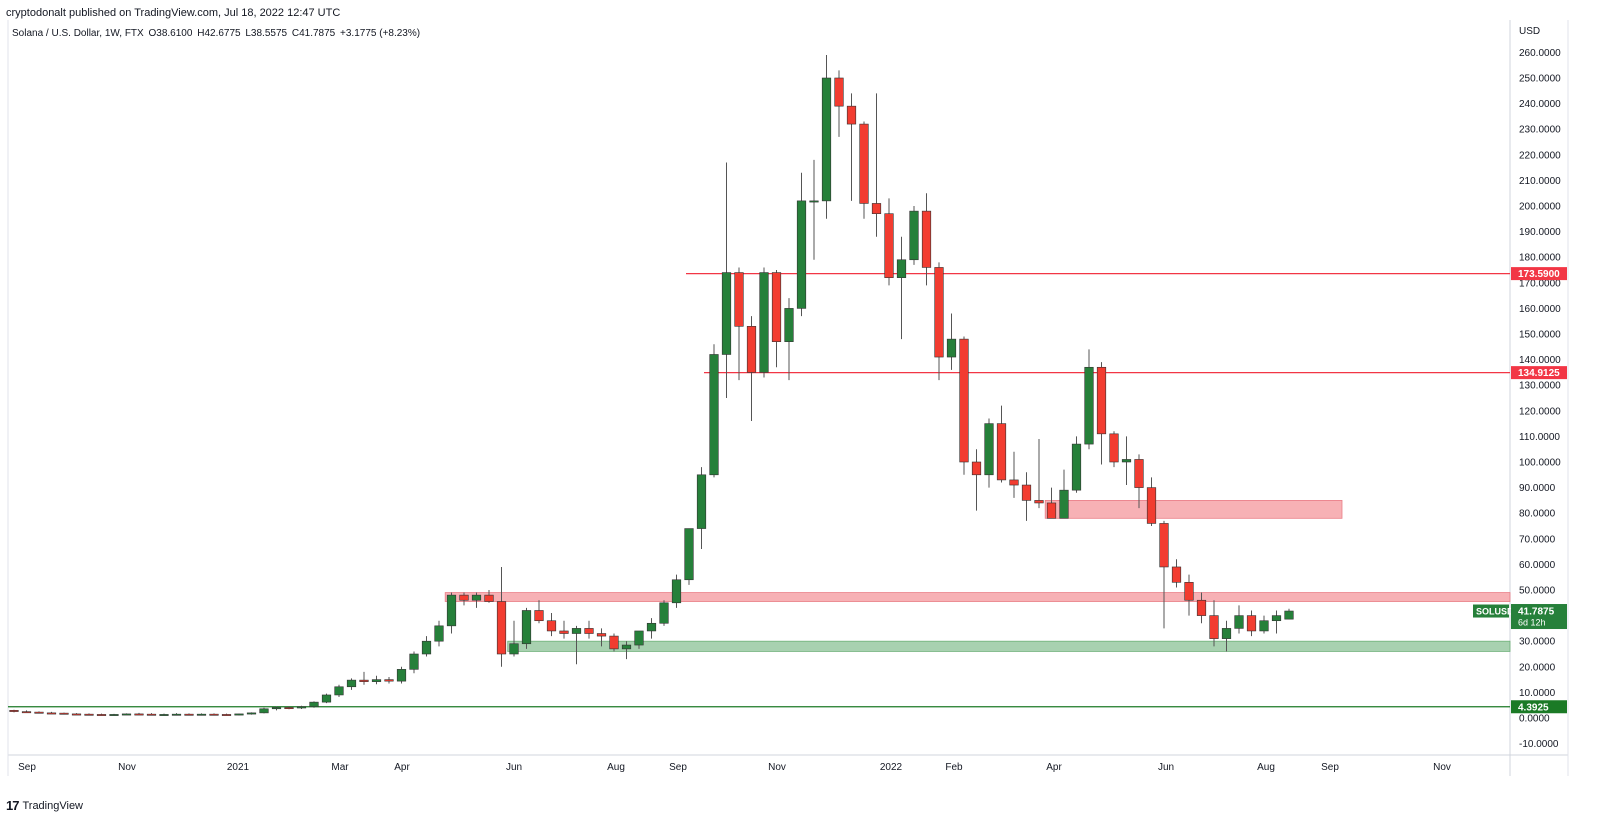 The width and height of the screenshot is (1600, 820). What do you see at coordinates (514, 767) in the screenshot?
I see `x-tick-label: Jun` at bounding box center [514, 767].